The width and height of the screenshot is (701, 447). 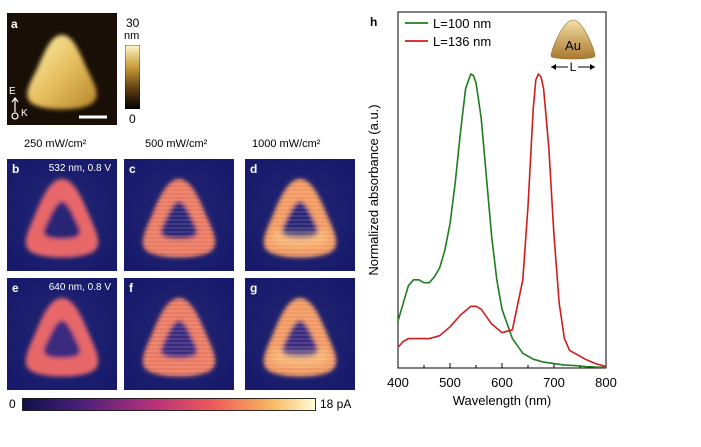 What do you see at coordinates (15, 288) in the screenshot?
I see `panel-label-e: e` at bounding box center [15, 288].